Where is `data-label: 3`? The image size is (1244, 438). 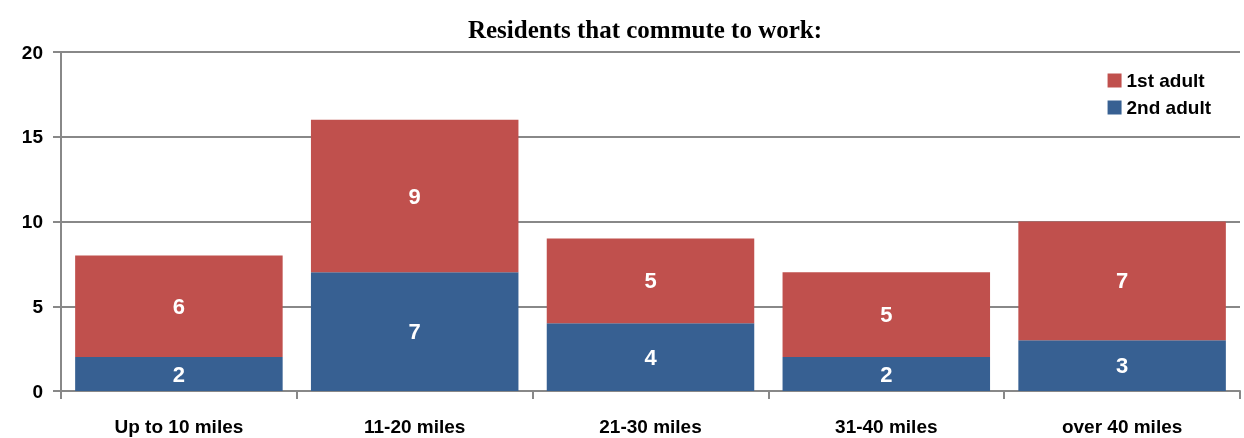
data-label: 3 is located at coordinates (1122, 366).